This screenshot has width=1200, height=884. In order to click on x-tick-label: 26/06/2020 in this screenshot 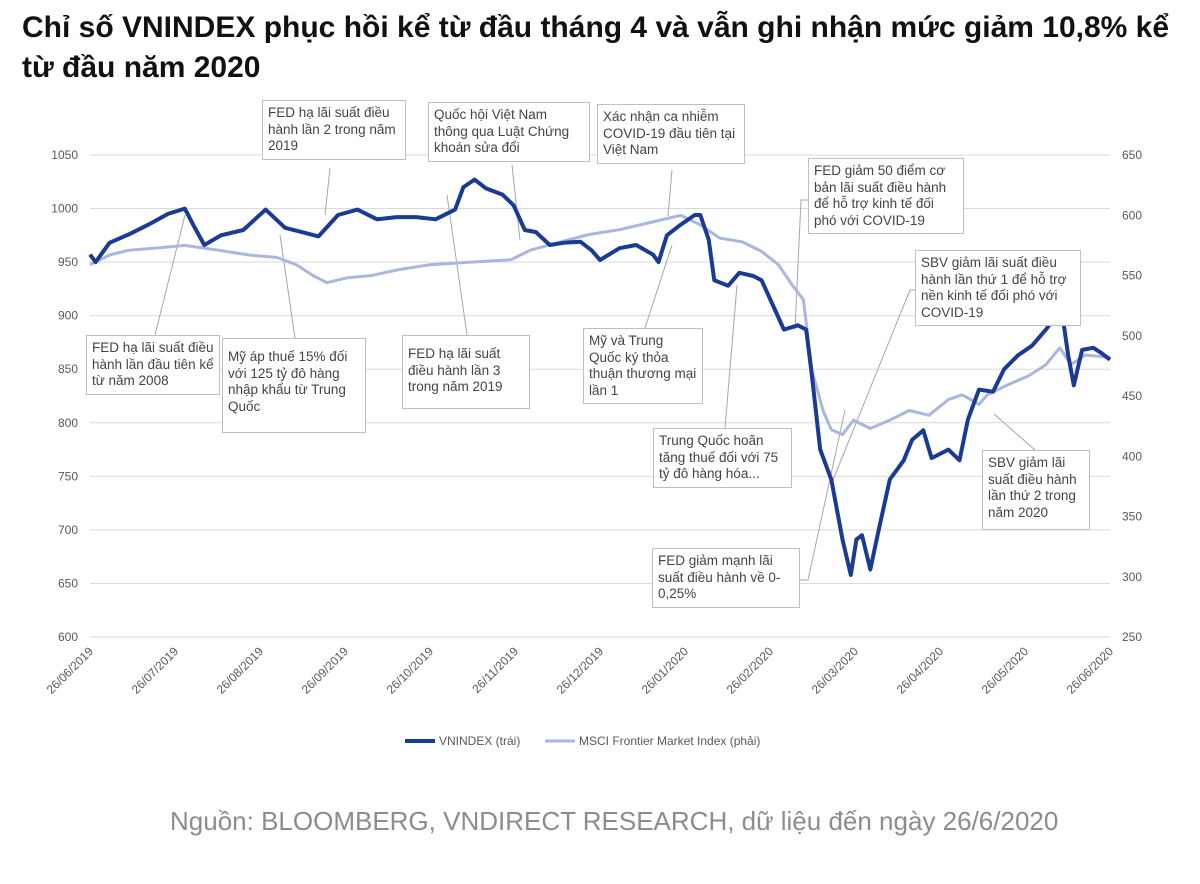, I will do `click(1090, 670)`.